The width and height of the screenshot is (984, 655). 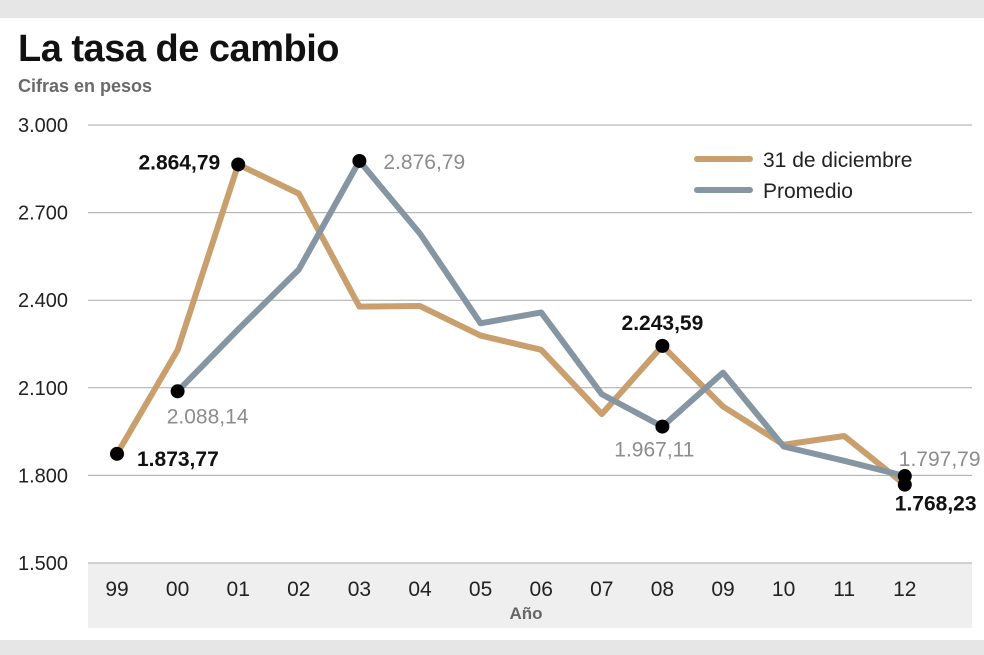 I want to click on y-tick-label: 1.500, so click(x=43, y=564).